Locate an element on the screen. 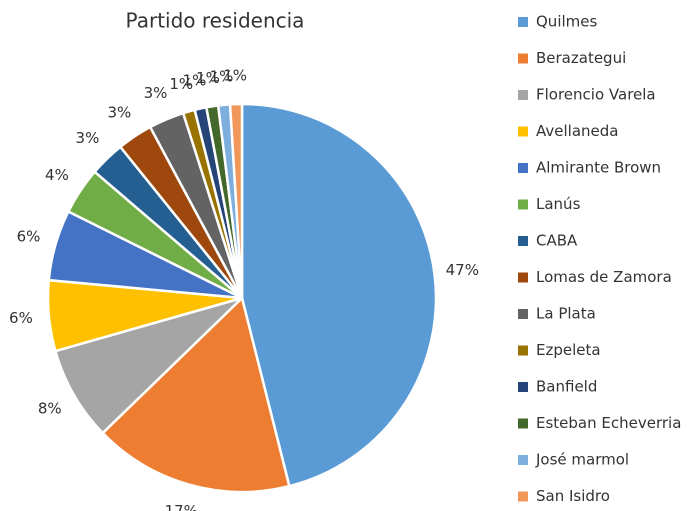  legend-label: Avellaneda is located at coordinates (577, 131).